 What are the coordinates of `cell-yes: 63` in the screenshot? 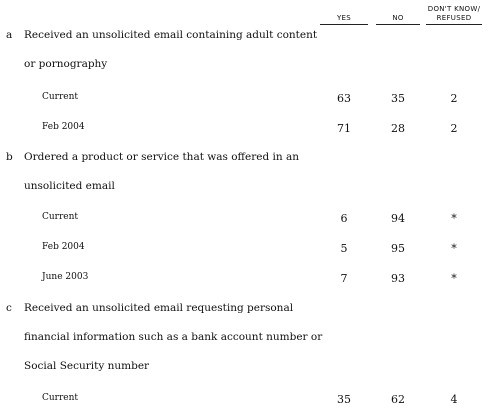 It's located at (344, 98).